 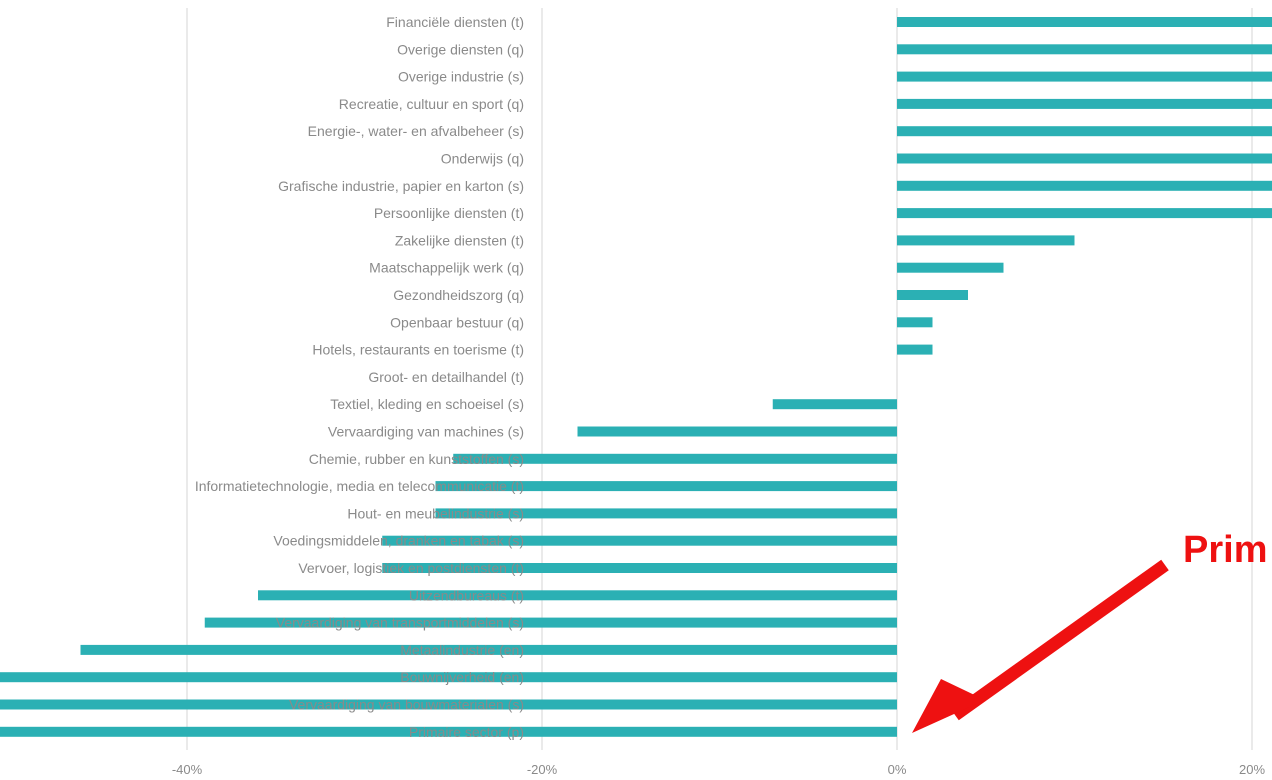 What do you see at coordinates (418, 350) in the screenshot?
I see `category-label: Hotels, restaurants en toerisme (t)` at bounding box center [418, 350].